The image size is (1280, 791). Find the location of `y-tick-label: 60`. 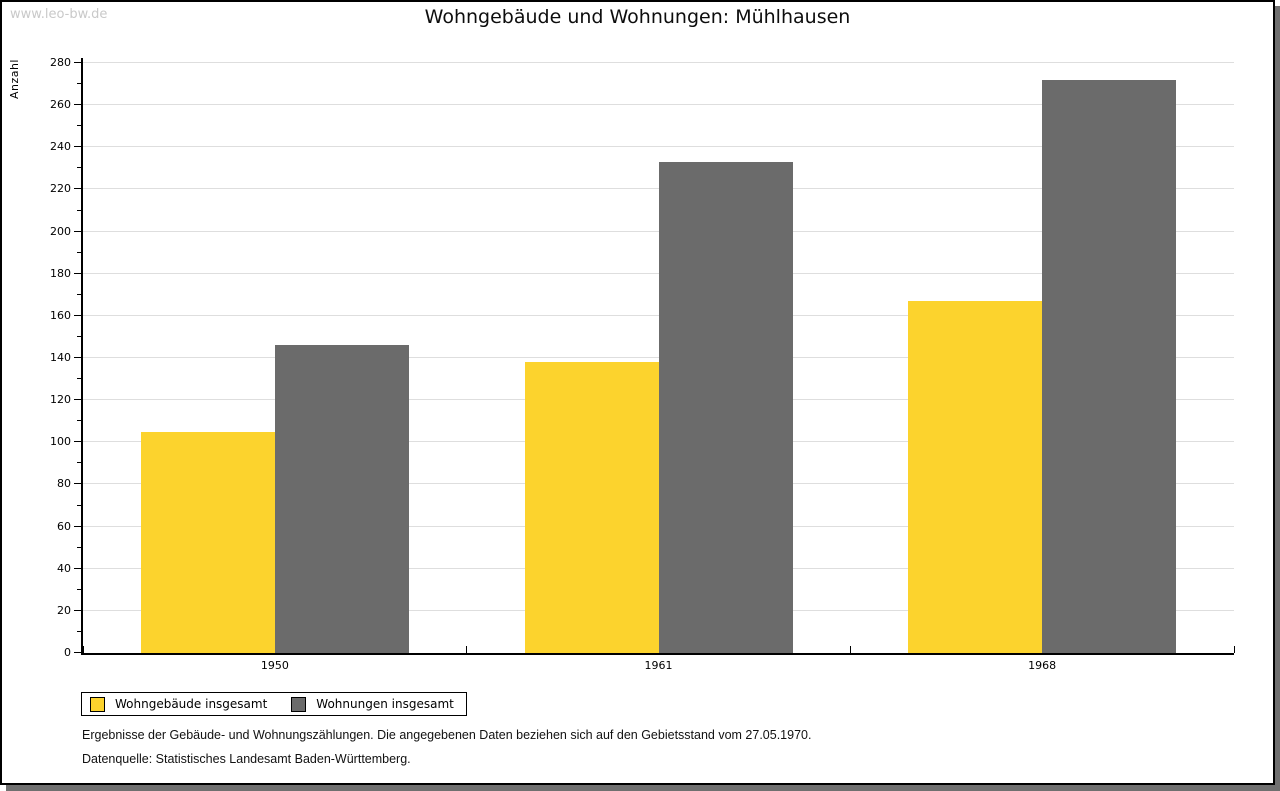

y-tick-label: 60 is located at coordinates (64, 526).